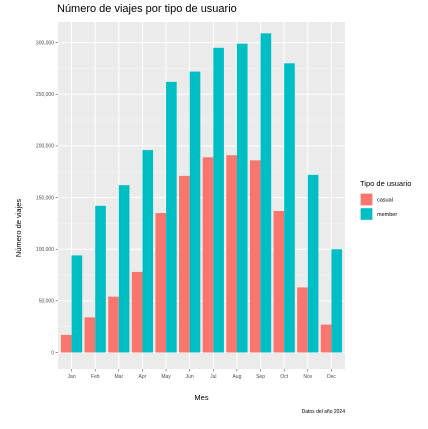 This screenshot has width=428, height=429. I want to click on bar-casual-jun, so click(184, 264).